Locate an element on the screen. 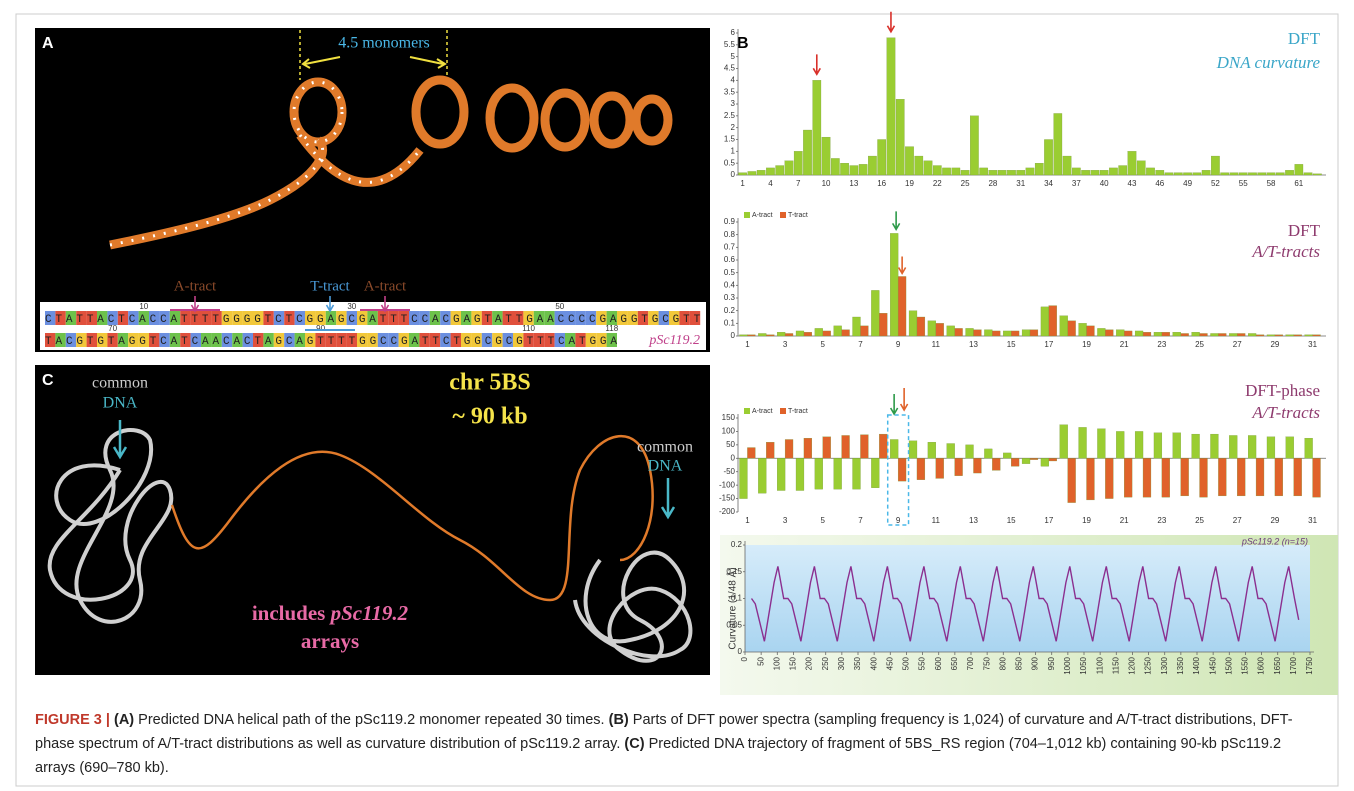 Image resolution: width=1354 pixels, height=791 pixels. annotation: DFT is located at coordinates (1304, 230).